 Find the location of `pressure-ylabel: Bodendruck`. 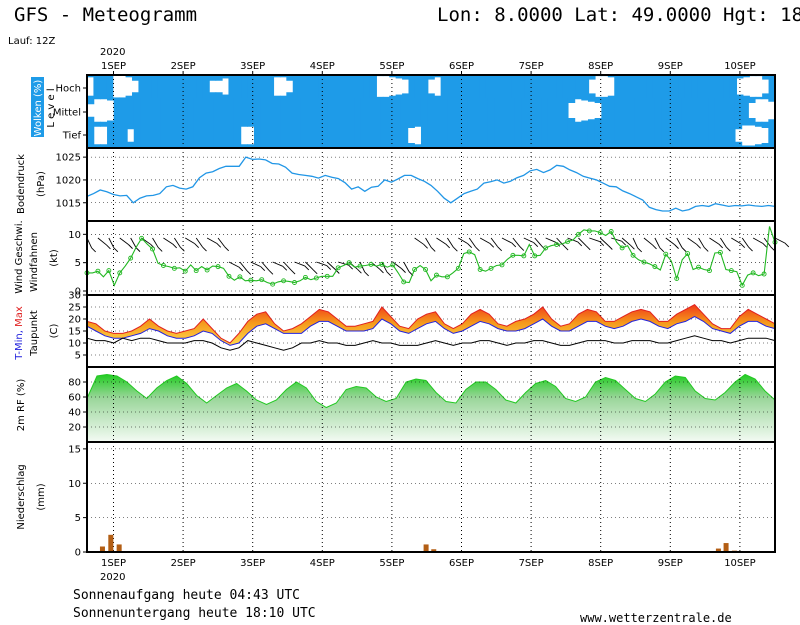

pressure-ylabel: Bodendruck is located at coordinates (21, 184).